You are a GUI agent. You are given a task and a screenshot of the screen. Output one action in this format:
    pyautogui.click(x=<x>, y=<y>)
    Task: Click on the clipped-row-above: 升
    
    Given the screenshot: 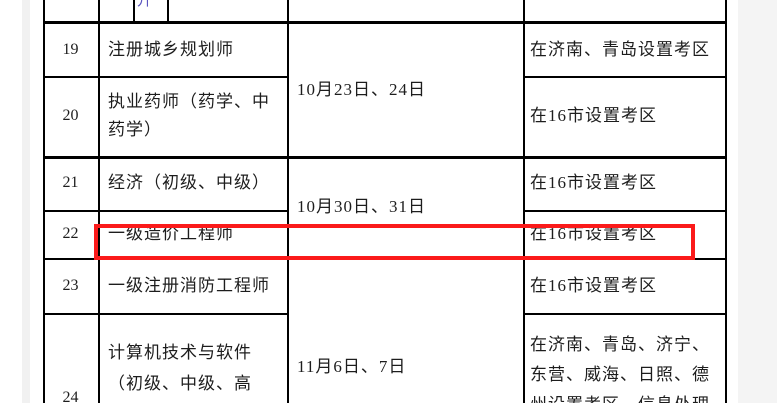 What is the action you would take?
    pyautogui.click(x=148, y=4)
    